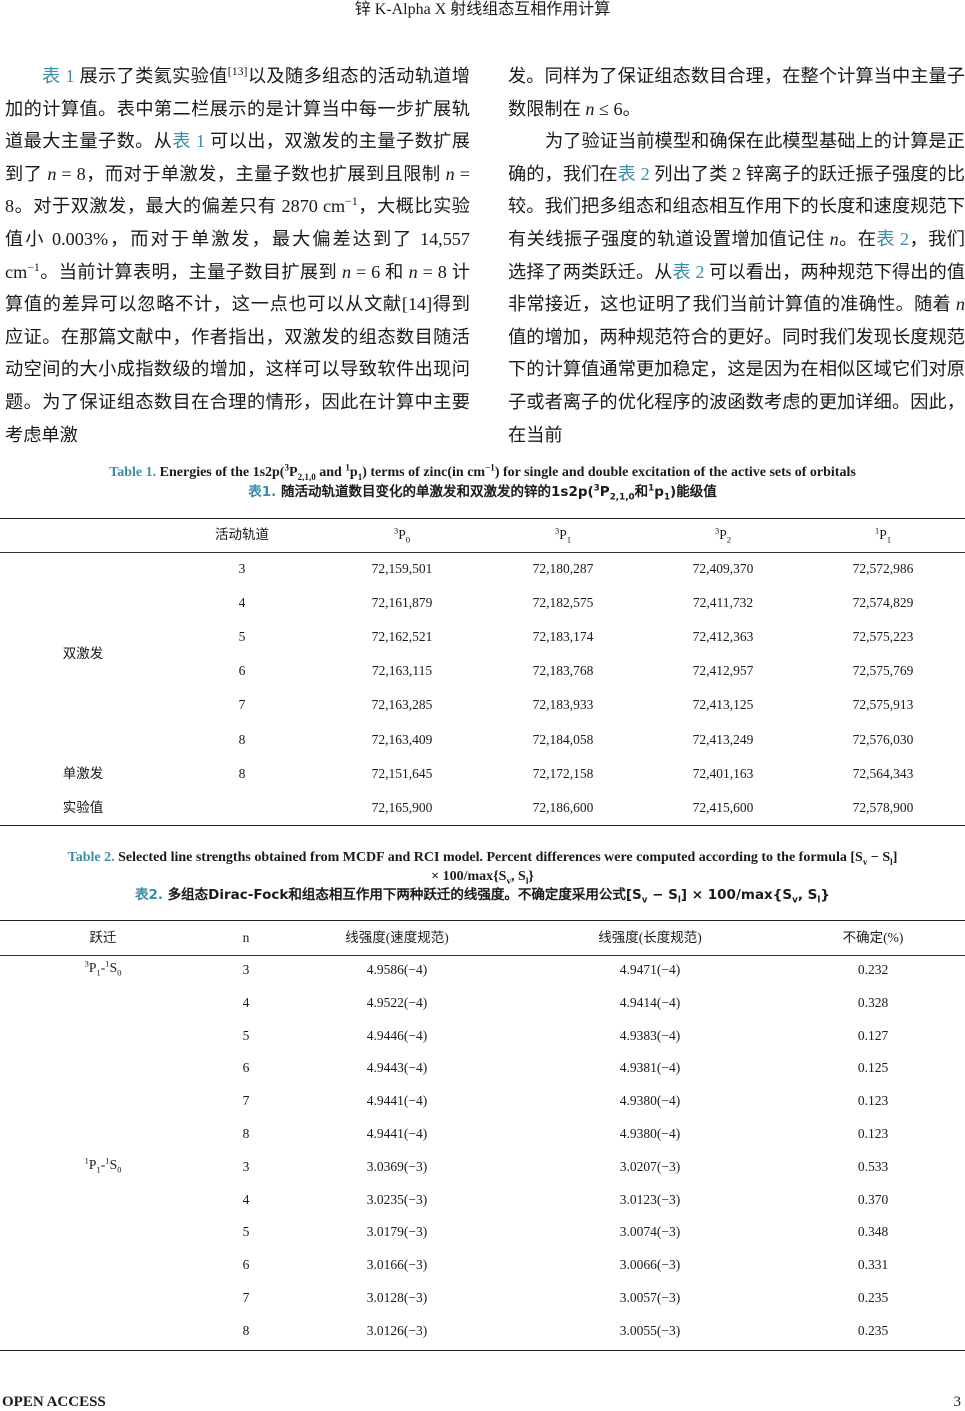 The width and height of the screenshot is (965, 1411). I want to click on column-header: 线强度(速度规范), so click(397, 937).